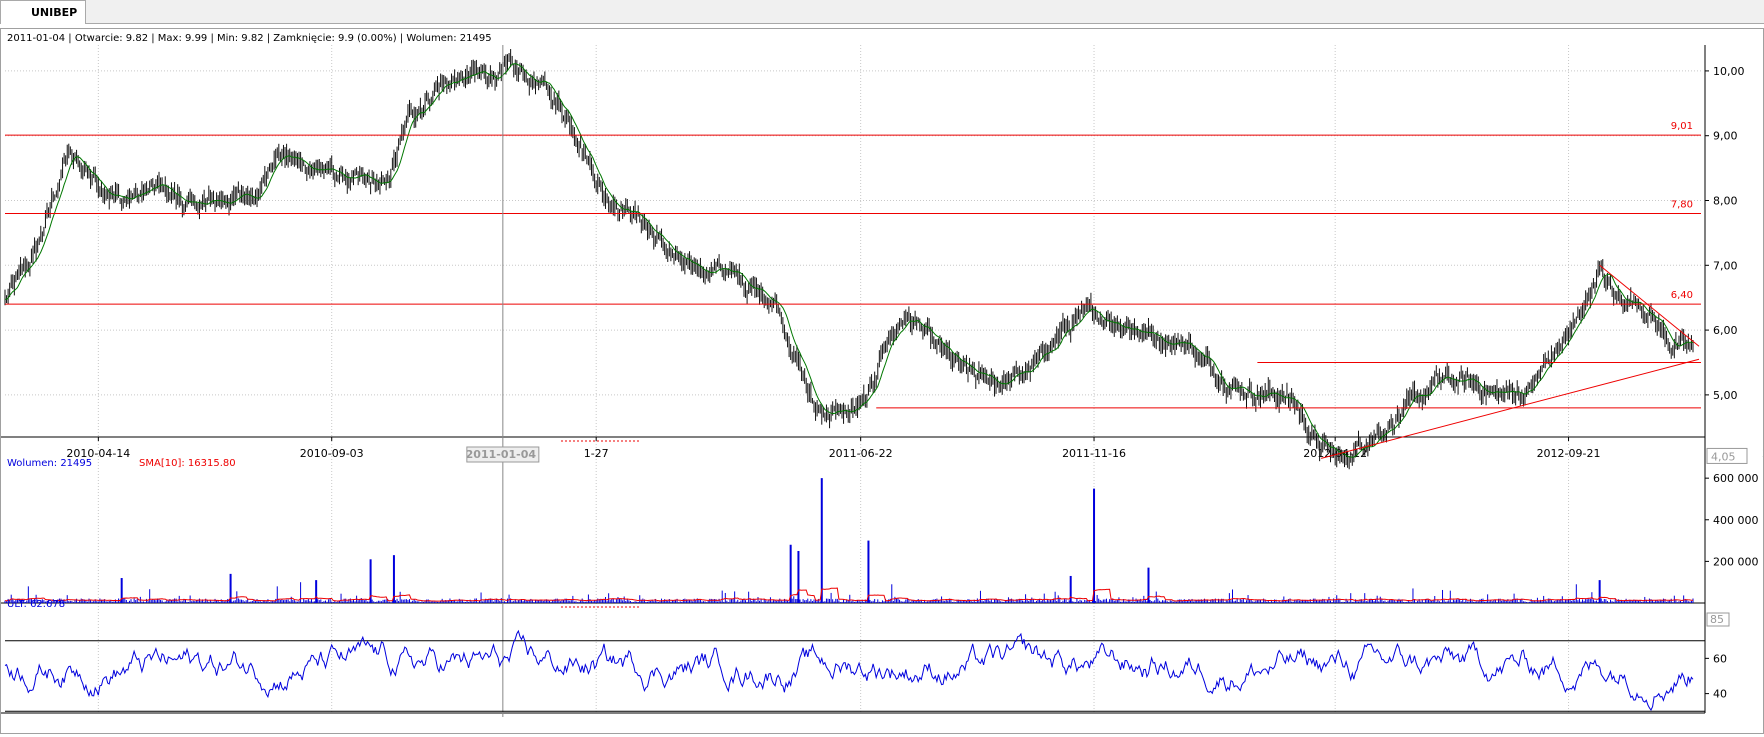  Describe the element at coordinates (1569, 453) in the screenshot. I see `x-tick-label: 2012-09-21` at that location.